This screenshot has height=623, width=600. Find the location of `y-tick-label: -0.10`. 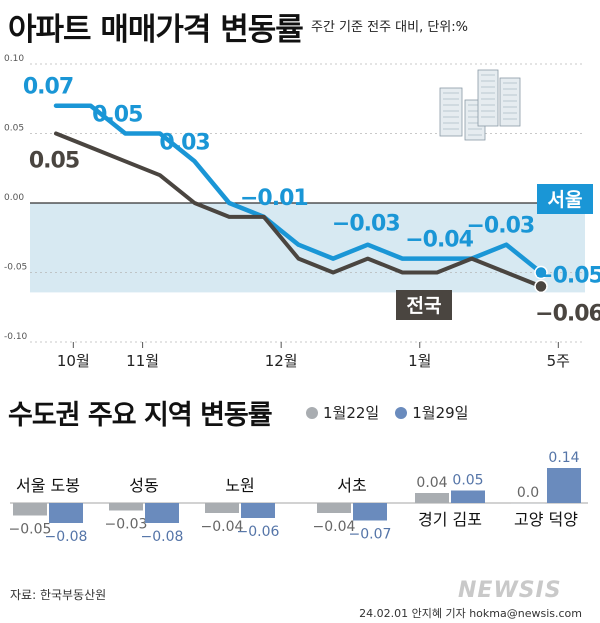

y-tick-label: -0.10 is located at coordinates (16, 337).